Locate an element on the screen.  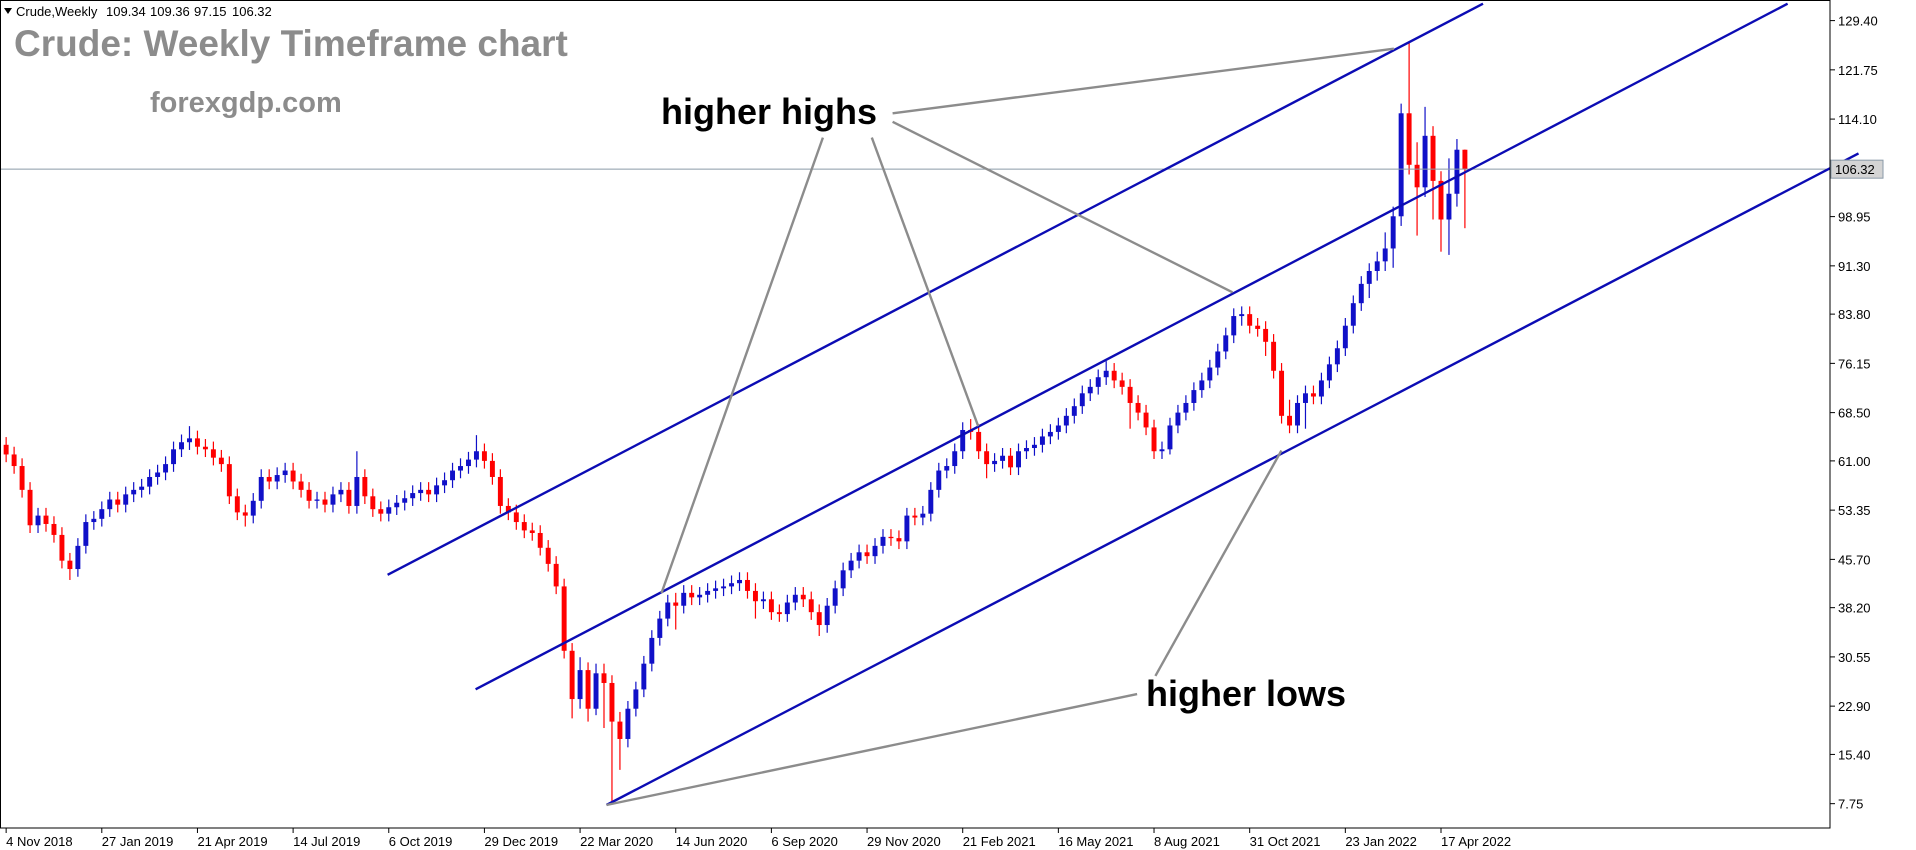
y-tick-label: 38.20 is located at coordinates (1854, 608).